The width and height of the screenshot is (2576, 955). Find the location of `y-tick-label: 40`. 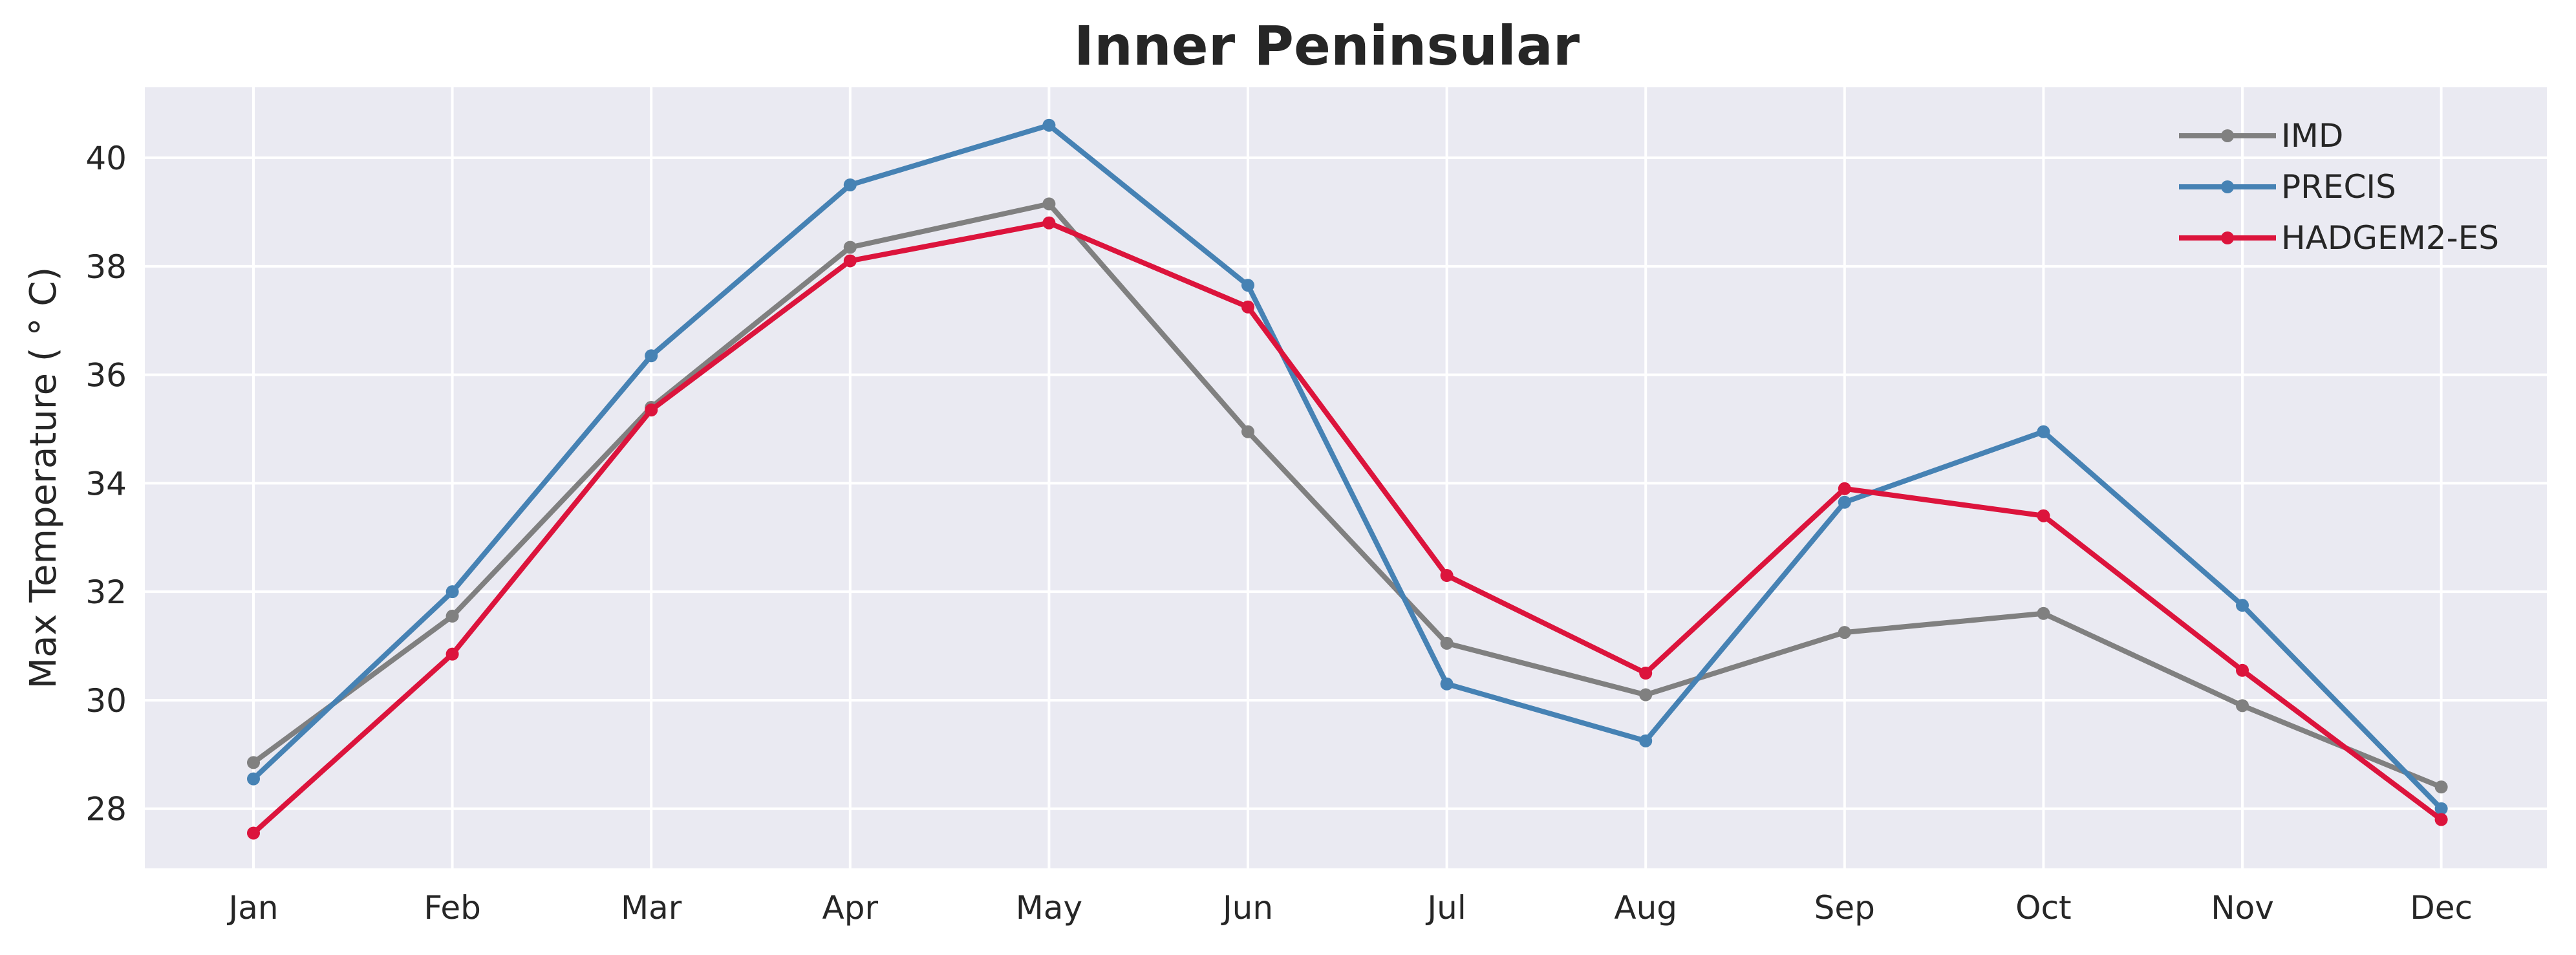

y-tick-label: 40 is located at coordinates (106, 158).